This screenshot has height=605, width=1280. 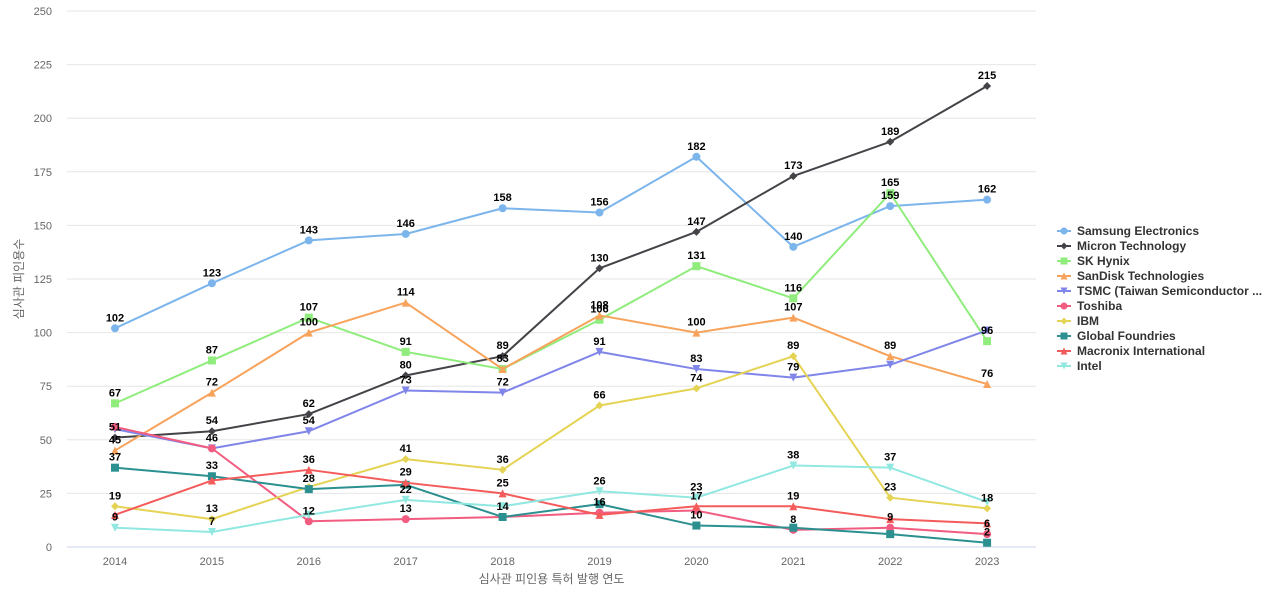 What do you see at coordinates (1116, 336) in the screenshot?
I see `legend-item: Global Foundries` at bounding box center [1116, 336].